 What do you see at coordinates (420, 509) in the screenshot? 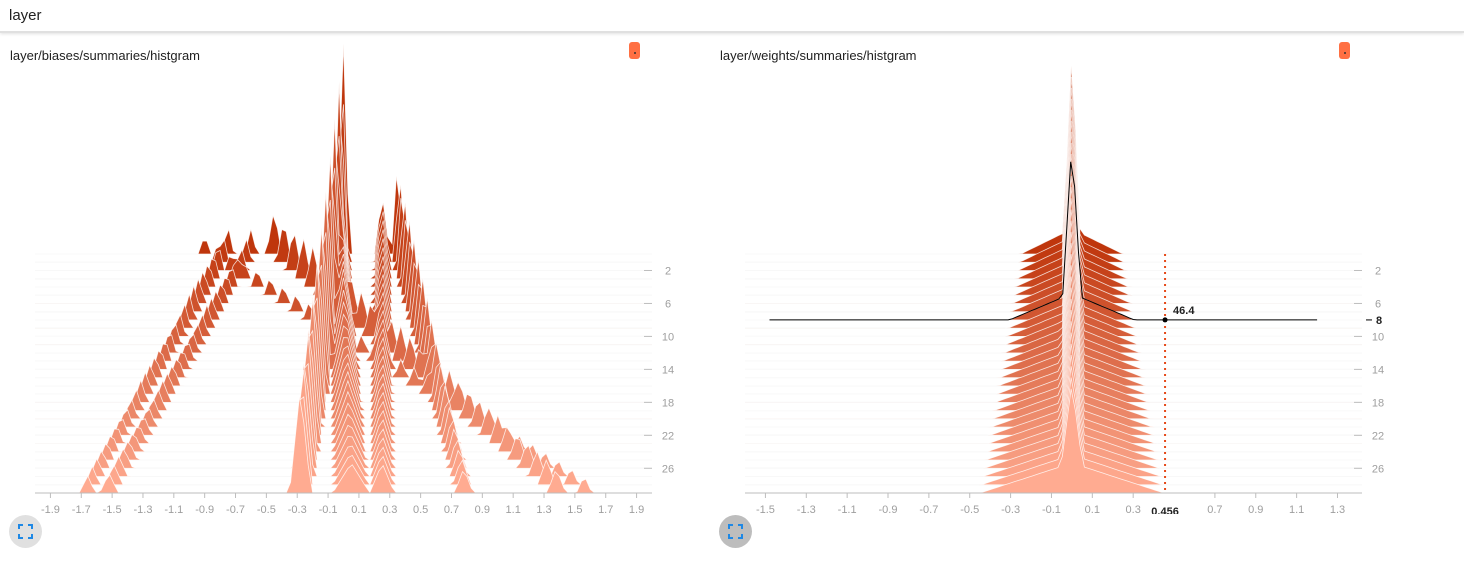
I see `x-tick-label: 0.5` at bounding box center [420, 509].